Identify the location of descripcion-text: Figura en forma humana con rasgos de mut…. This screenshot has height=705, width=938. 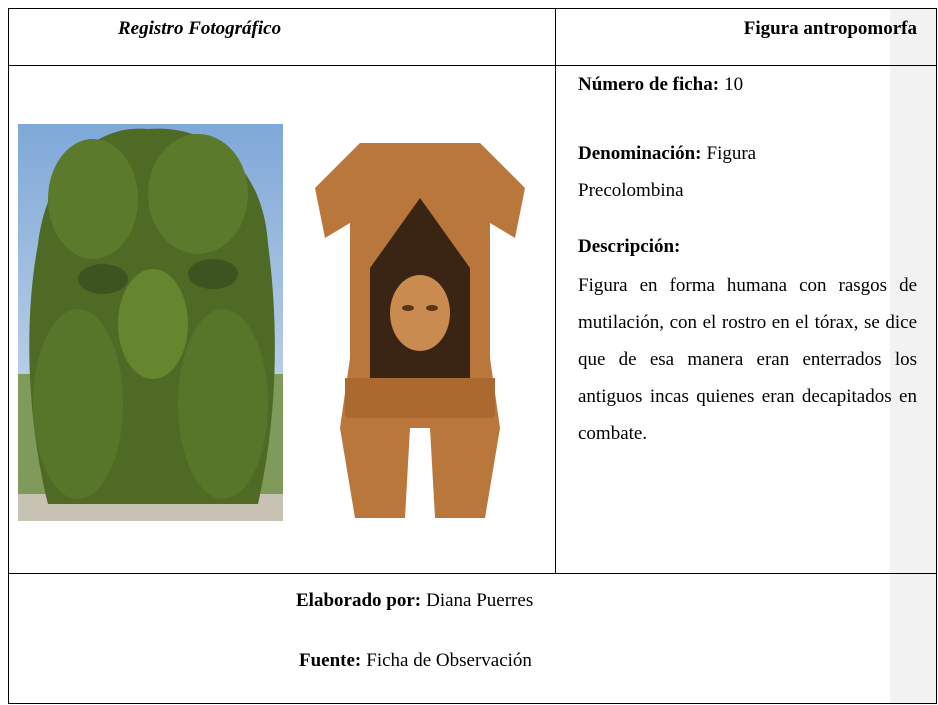
(747, 359).